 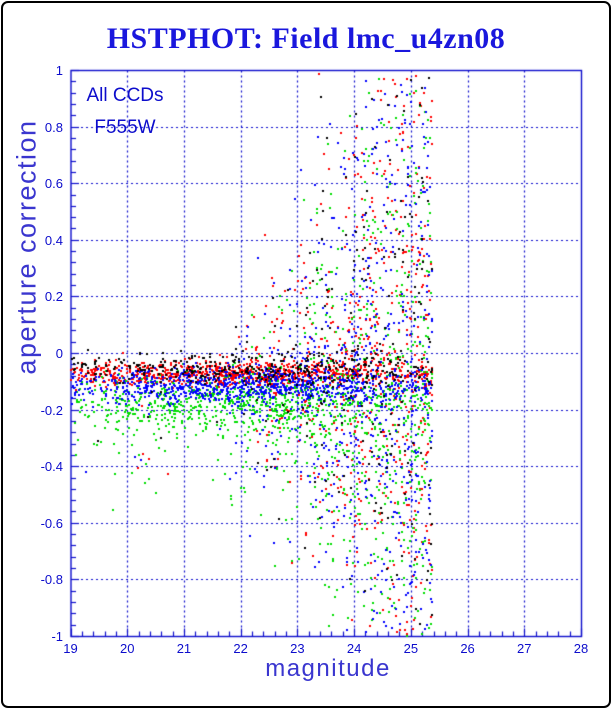 What do you see at coordinates (581, 648) in the screenshot?
I see `x-tick-label: 28` at bounding box center [581, 648].